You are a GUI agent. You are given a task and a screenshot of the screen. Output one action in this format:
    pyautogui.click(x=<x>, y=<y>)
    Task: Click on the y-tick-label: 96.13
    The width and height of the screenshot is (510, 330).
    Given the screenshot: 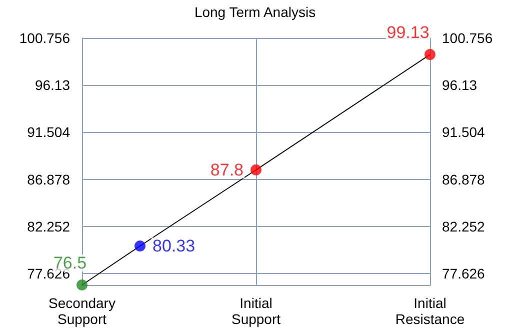 What is the action you would take?
    pyautogui.click(x=52, y=85)
    